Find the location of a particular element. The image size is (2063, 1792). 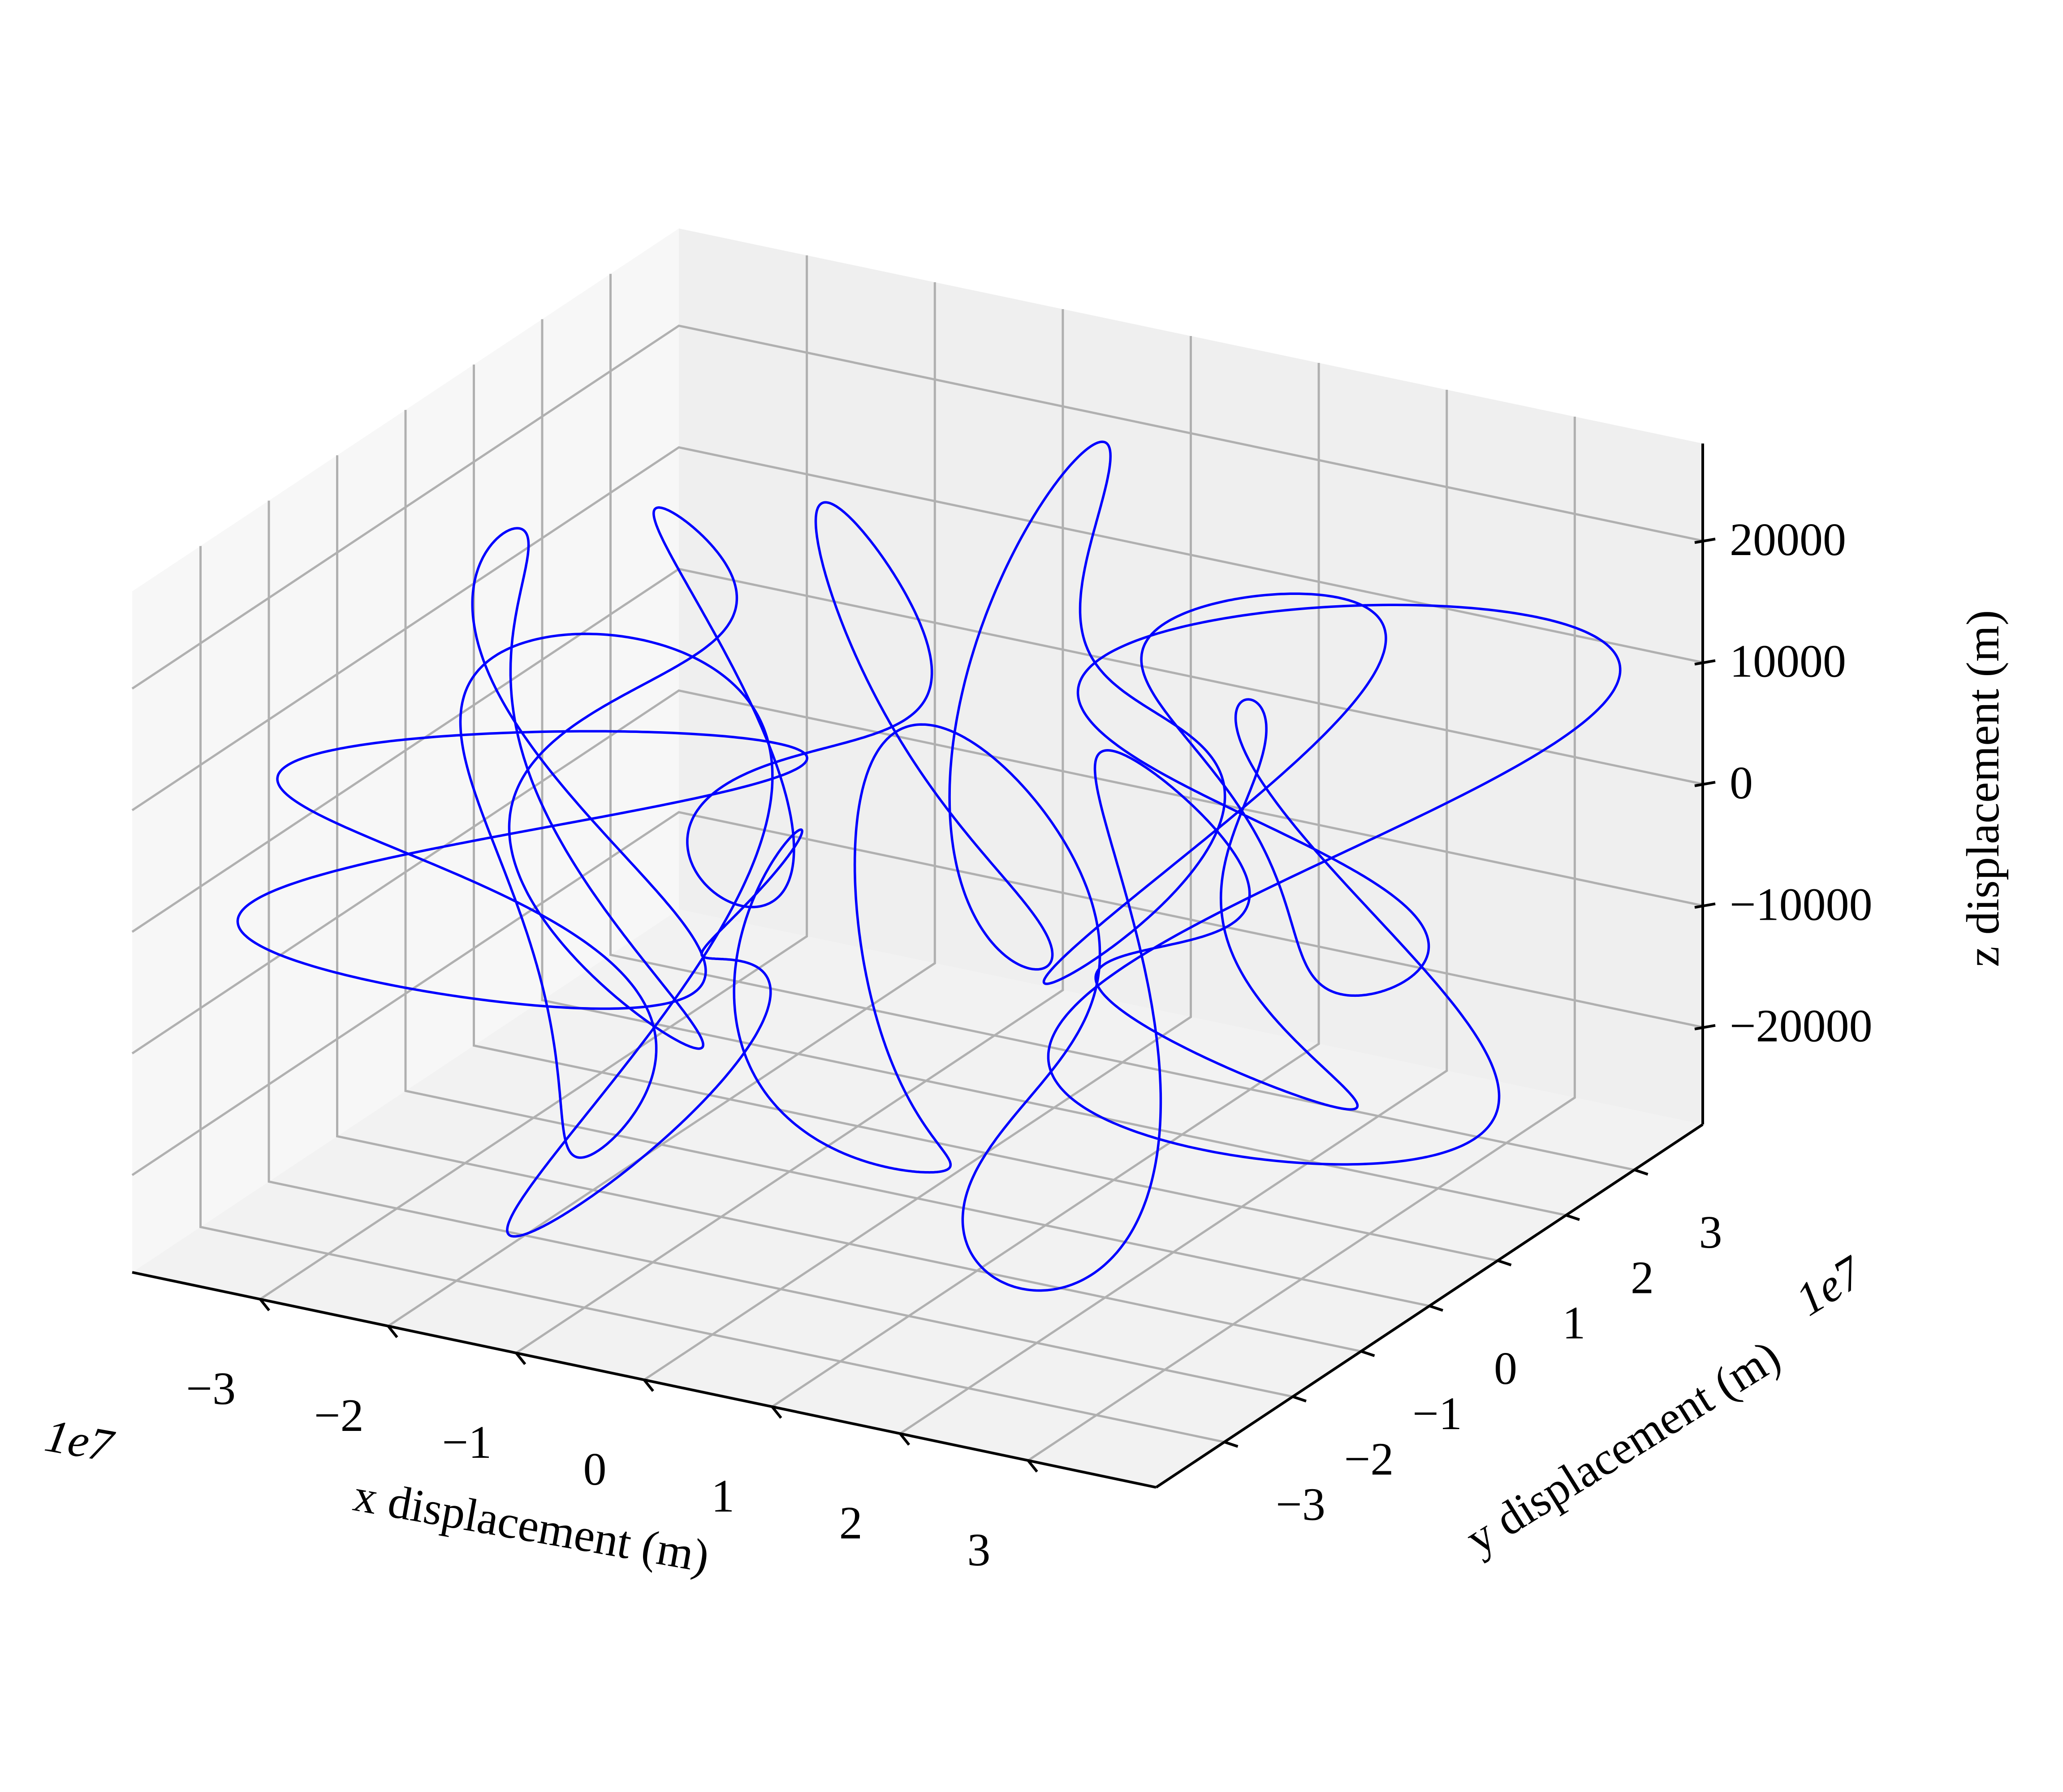

x-tick-label: 1 is located at coordinates (722, 1496).